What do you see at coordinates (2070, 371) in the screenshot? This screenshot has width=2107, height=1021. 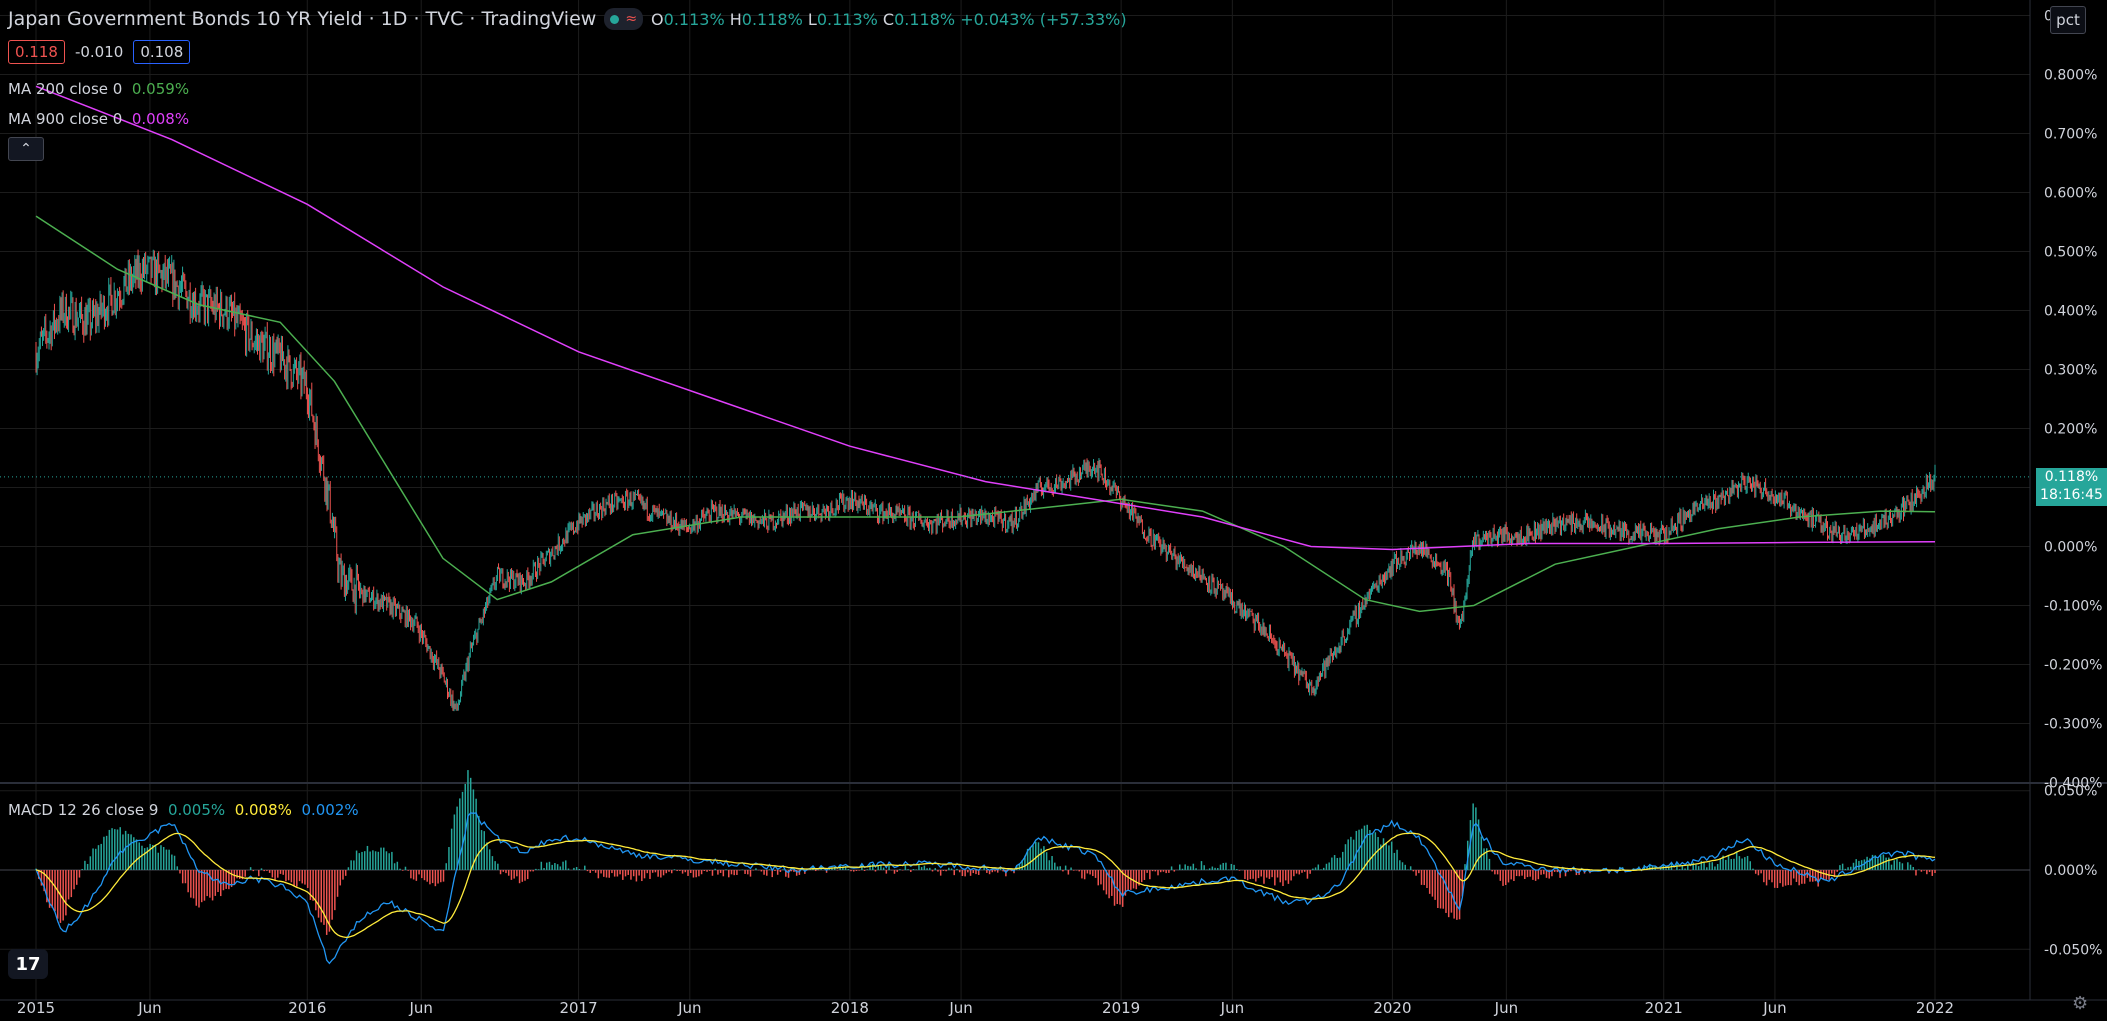 I see `y-tick-label: 0.300%` at bounding box center [2070, 371].